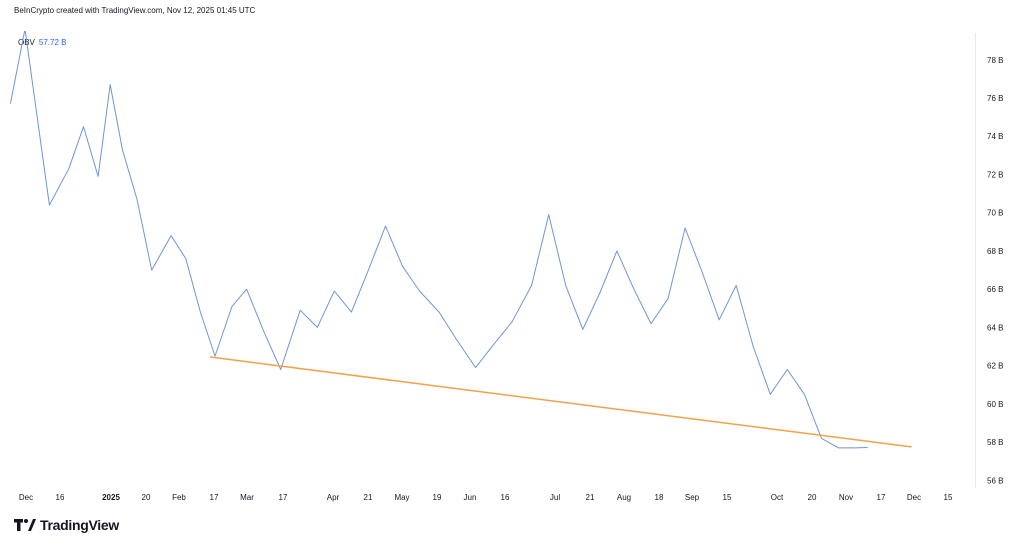  What do you see at coordinates (111, 497) in the screenshot?
I see `x-tick-label: 2025` at bounding box center [111, 497].